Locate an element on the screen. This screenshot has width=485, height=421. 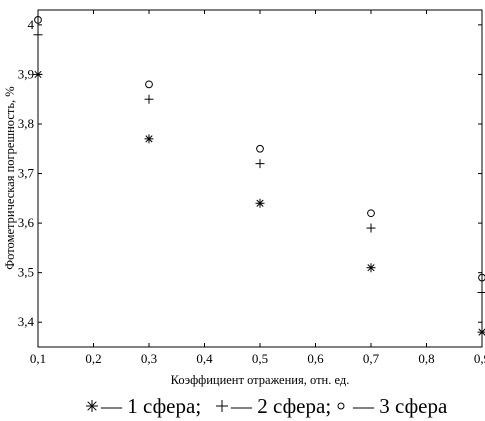
legend-symbol-asterisk is located at coordinates (92, 406).